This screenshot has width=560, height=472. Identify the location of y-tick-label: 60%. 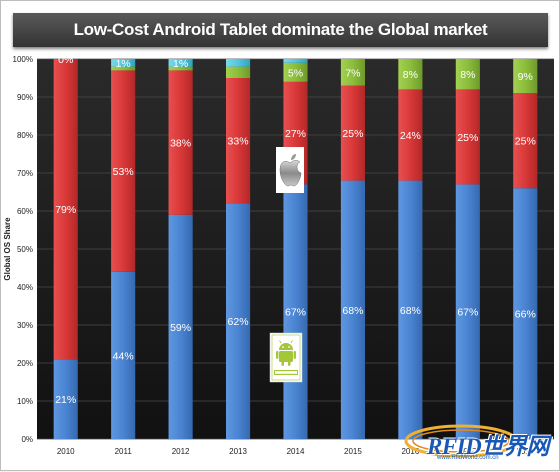
(25, 211).